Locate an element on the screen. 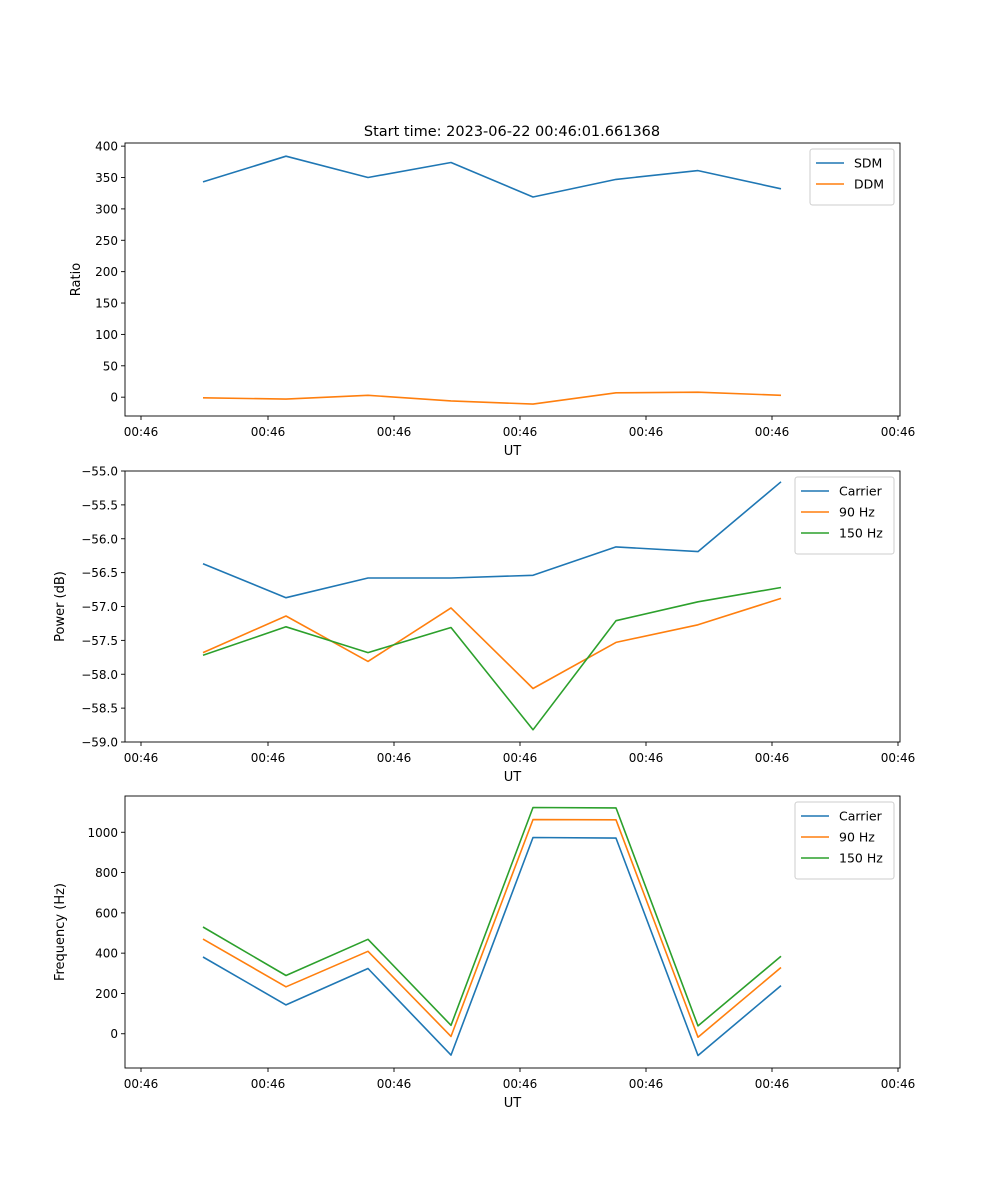 The image size is (1000, 1200). y-tick-label: 300 is located at coordinates (106, 209).